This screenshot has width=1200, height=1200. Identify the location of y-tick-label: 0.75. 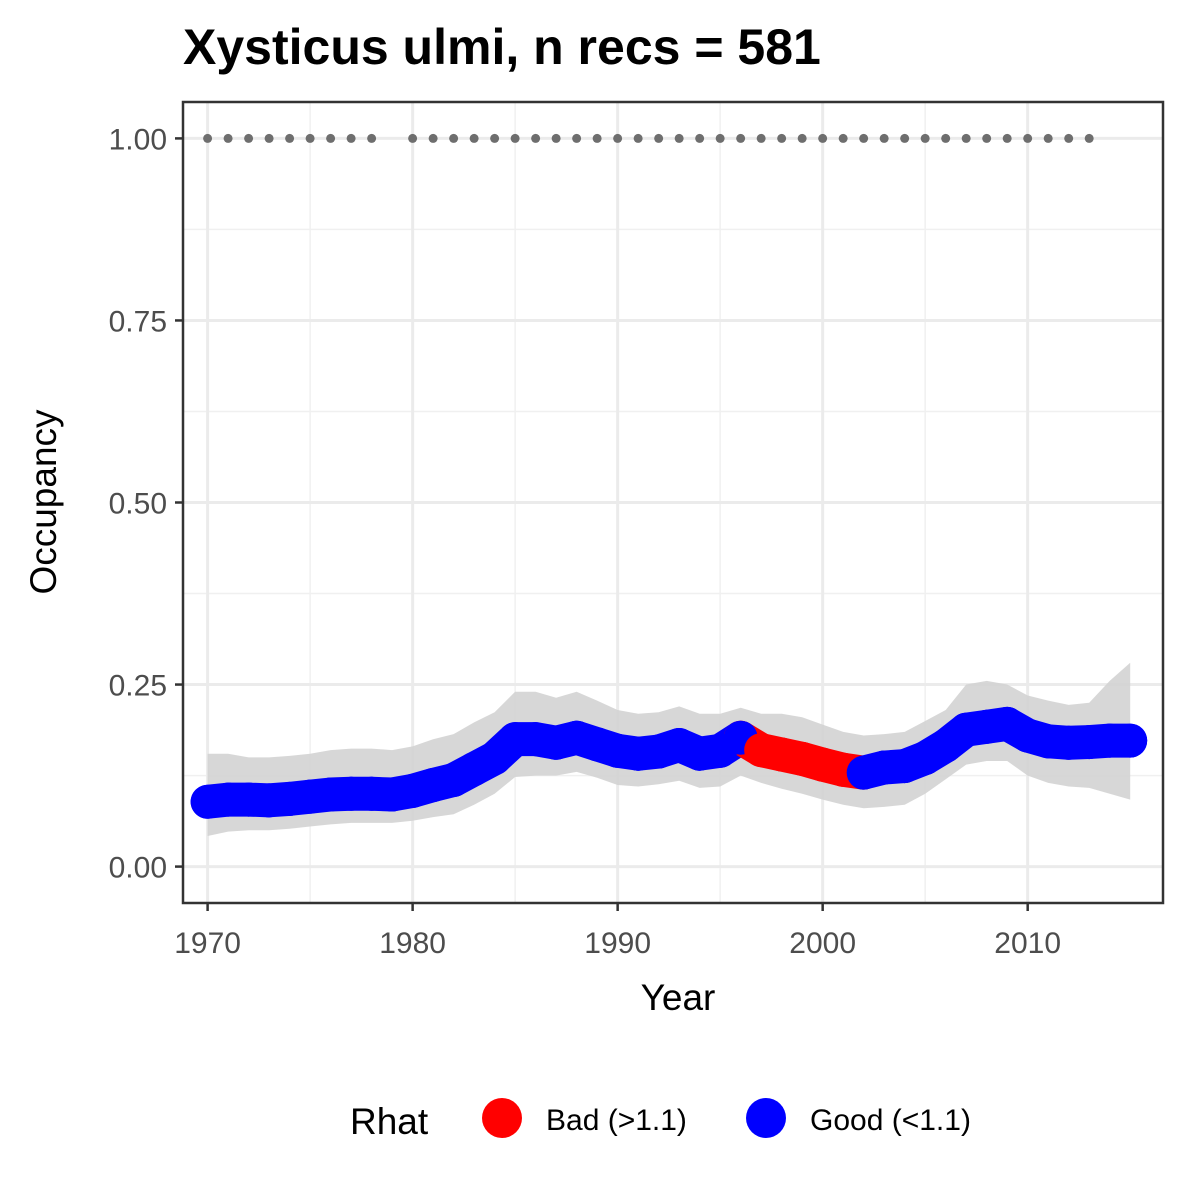
(138, 321).